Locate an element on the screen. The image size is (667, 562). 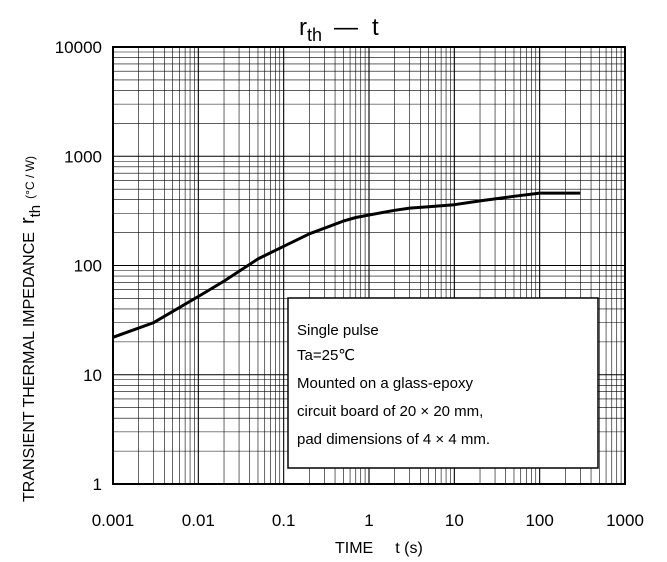
annotation-line-2: Ta=25℃ is located at coordinates (326, 355).